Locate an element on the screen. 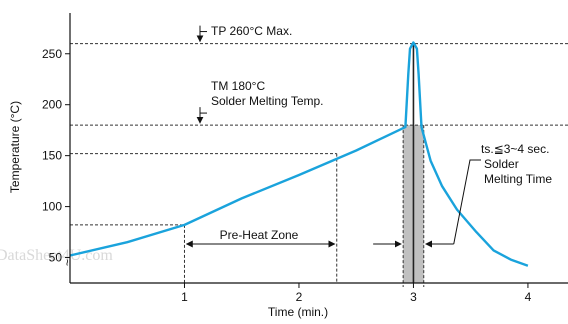 The width and height of the screenshot is (568, 324). y-tick-label: 250 is located at coordinates (52, 54).